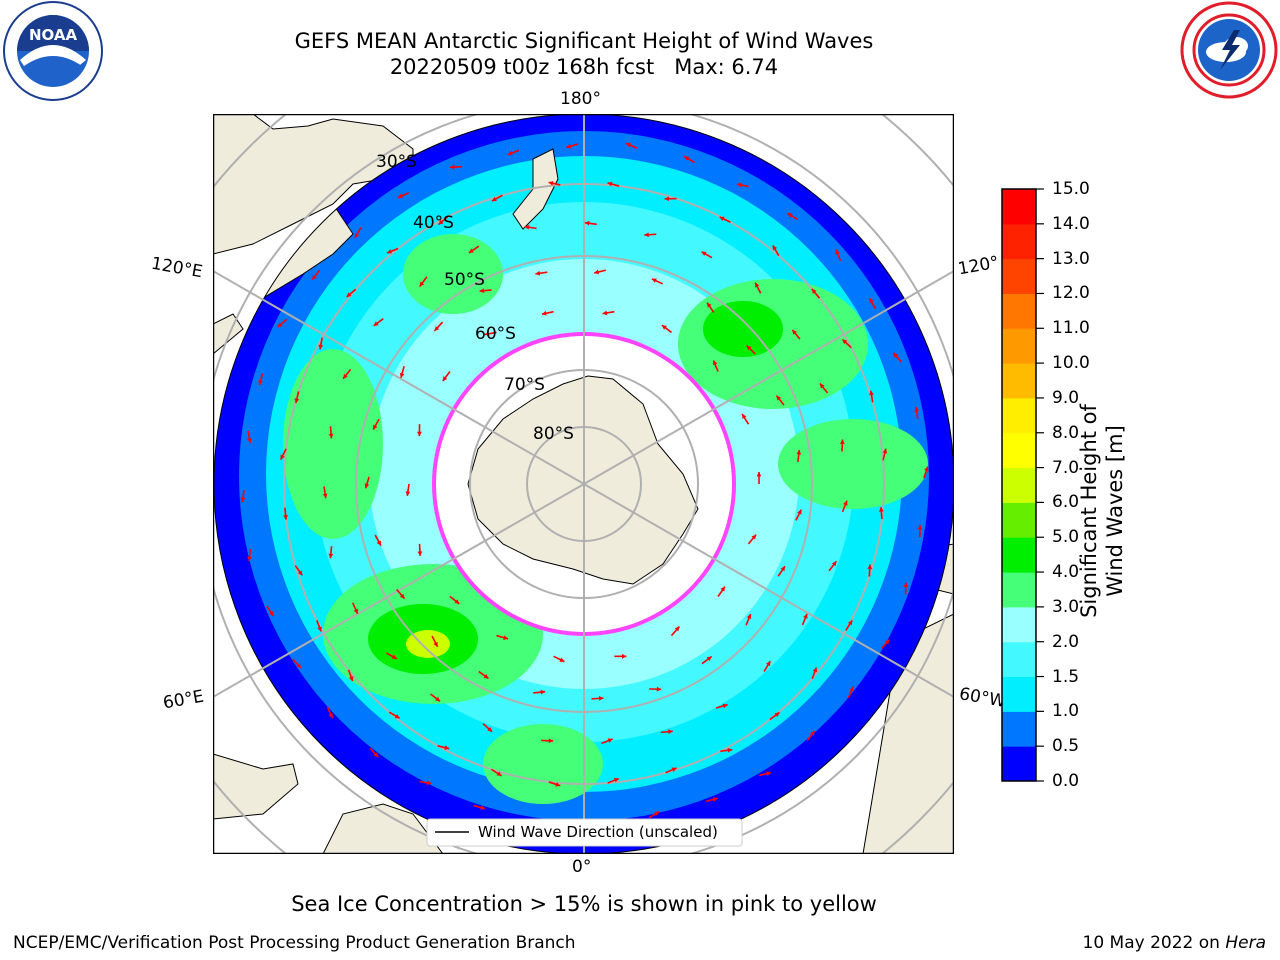 This screenshot has width=1280, height=960. Describe the element at coordinates (1071, 189) in the screenshot. I see `colorbar-tick-label: 15.0` at that location.